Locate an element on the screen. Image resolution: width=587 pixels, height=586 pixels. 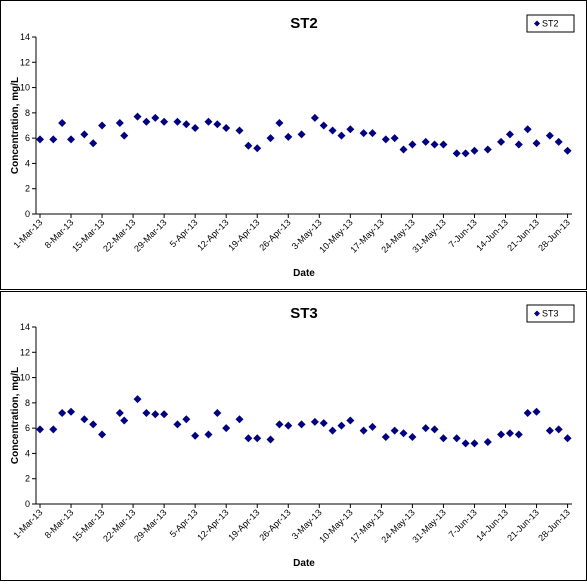
legend-label: ST2 is located at coordinates (550, 24).